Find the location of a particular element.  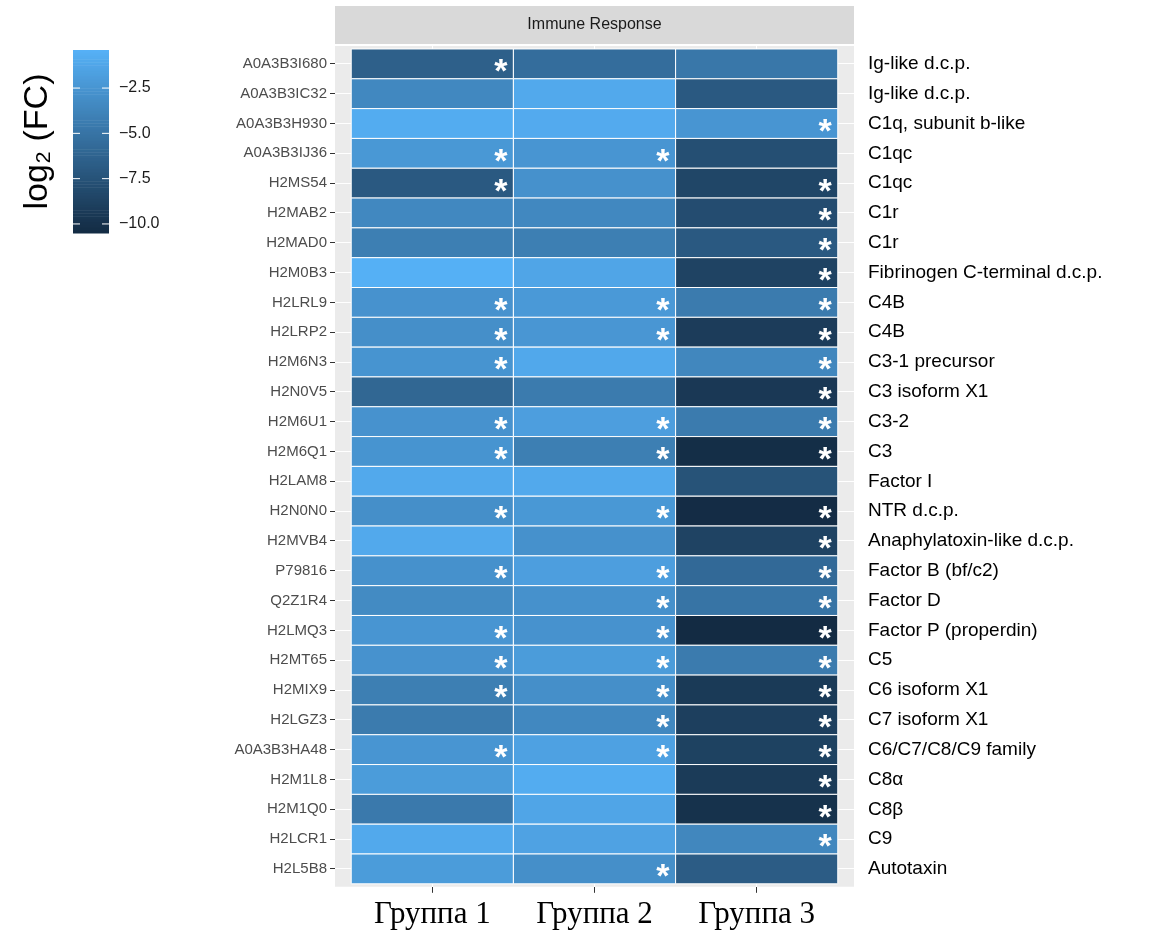

color-bar-label: −10.0 is located at coordinates (139, 223).